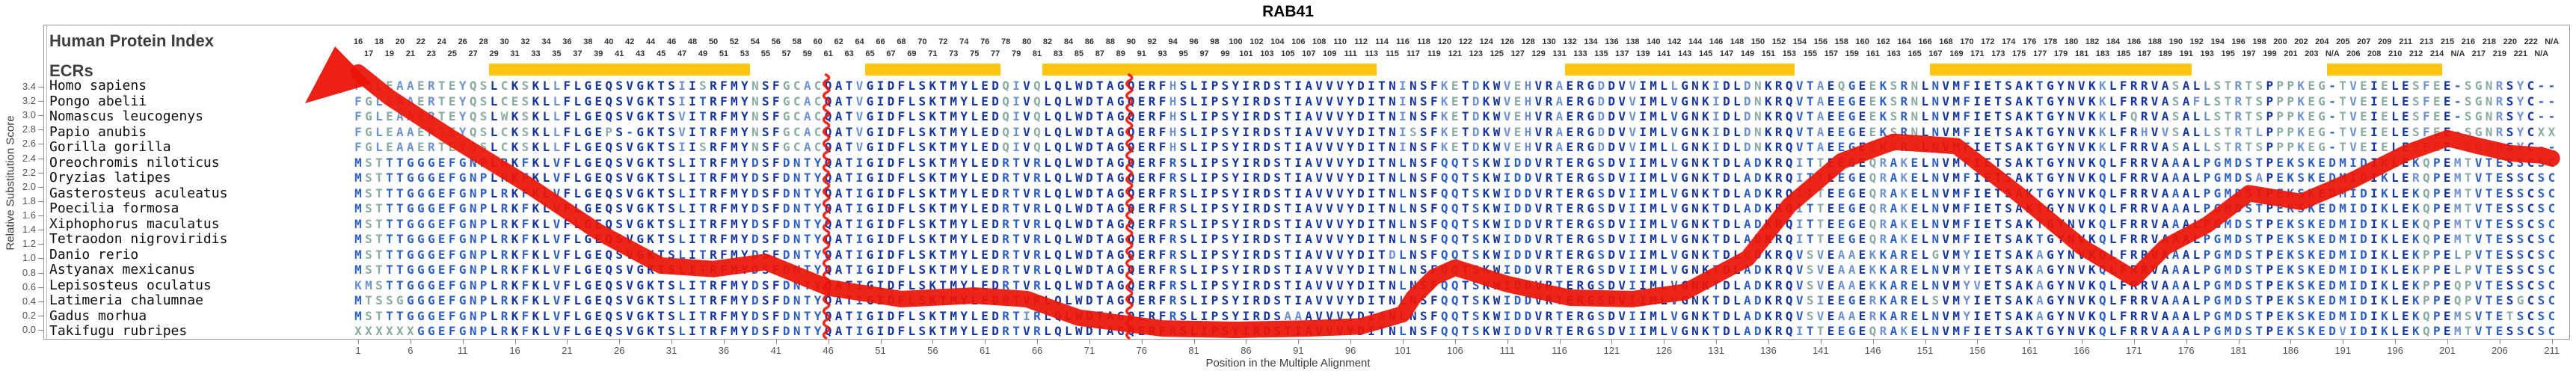  What do you see at coordinates (1350, 54) in the screenshot?
I see `human-protein-index-number: 111` at bounding box center [1350, 54].